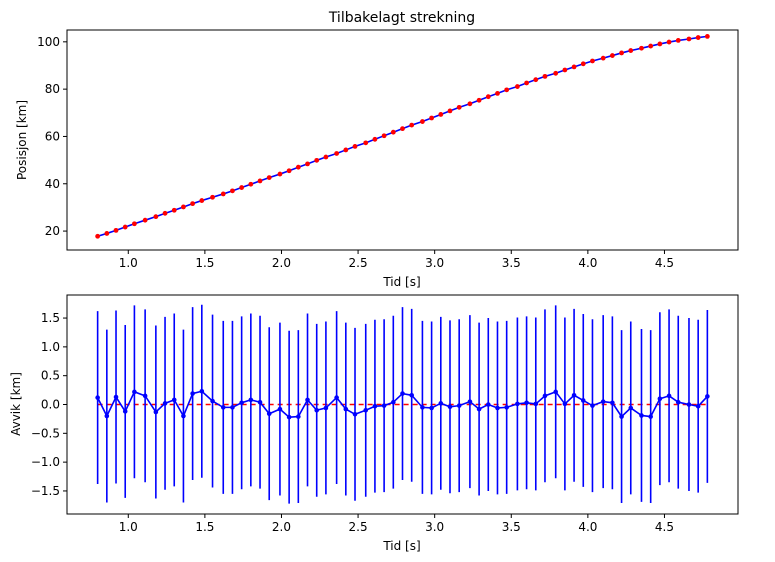 The image size is (775, 562). Describe the element at coordinates (52, 136) in the screenshot. I see `position-y-ticks: 20 40 60 80 100` at that location.